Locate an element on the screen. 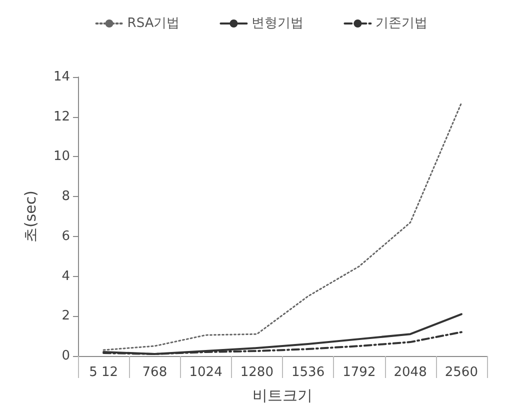 The height and width of the screenshot is (417, 523). x-tick-label: 1280 is located at coordinates (257, 372).